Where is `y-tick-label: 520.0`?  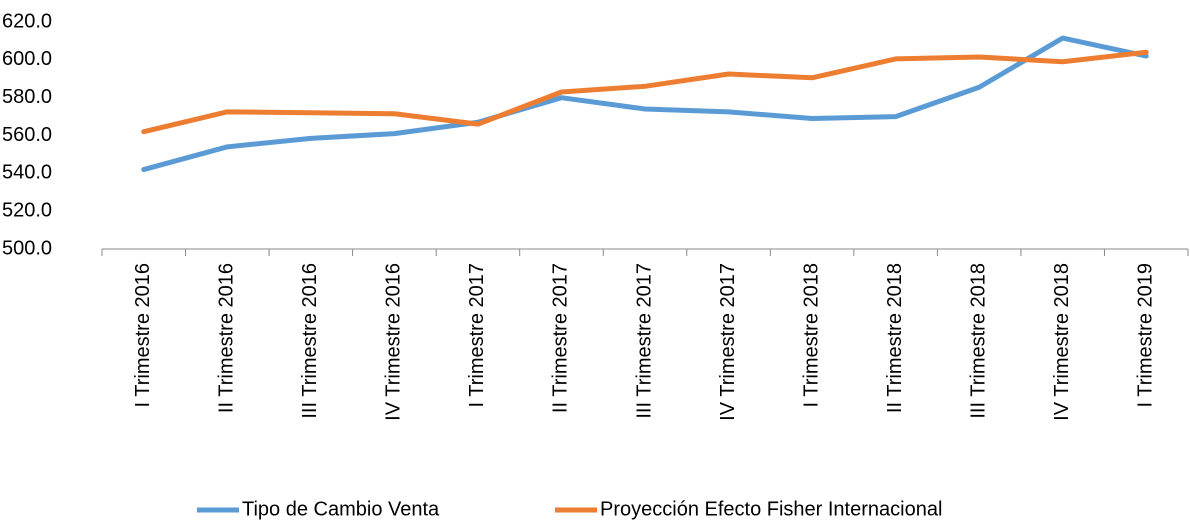 y-tick-label: 520.0 is located at coordinates (27, 210).